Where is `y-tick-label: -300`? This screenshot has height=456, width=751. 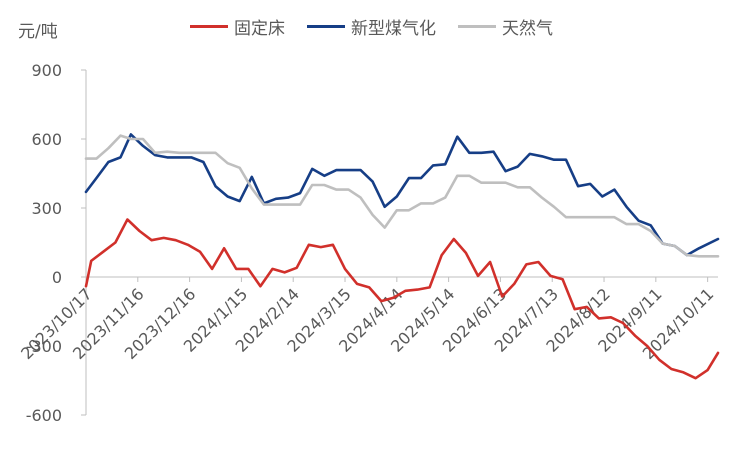 y-tick-label: -300 is located at coordinates (44, 346).